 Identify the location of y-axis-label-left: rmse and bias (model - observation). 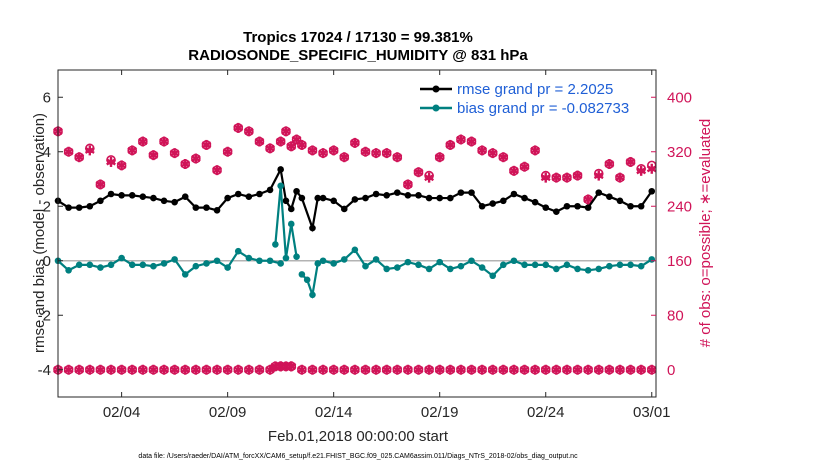
(39, 233).